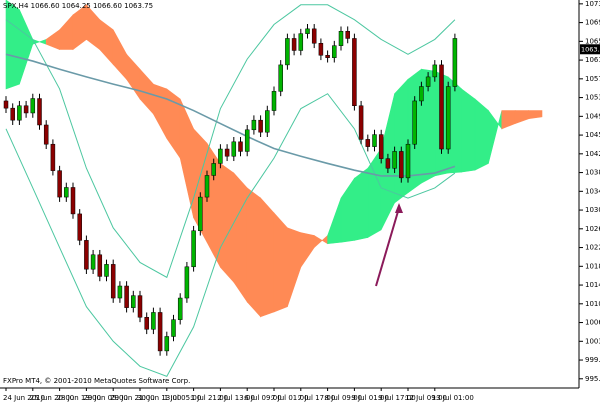 Image resolution: width=600 pixels, height=404 pixels. Describe the element at coordinates (78, 6) in the screenshot. I see `chart-title: SPX,H4 1066.60 1064.25 1066.60 1063.75` at that location.